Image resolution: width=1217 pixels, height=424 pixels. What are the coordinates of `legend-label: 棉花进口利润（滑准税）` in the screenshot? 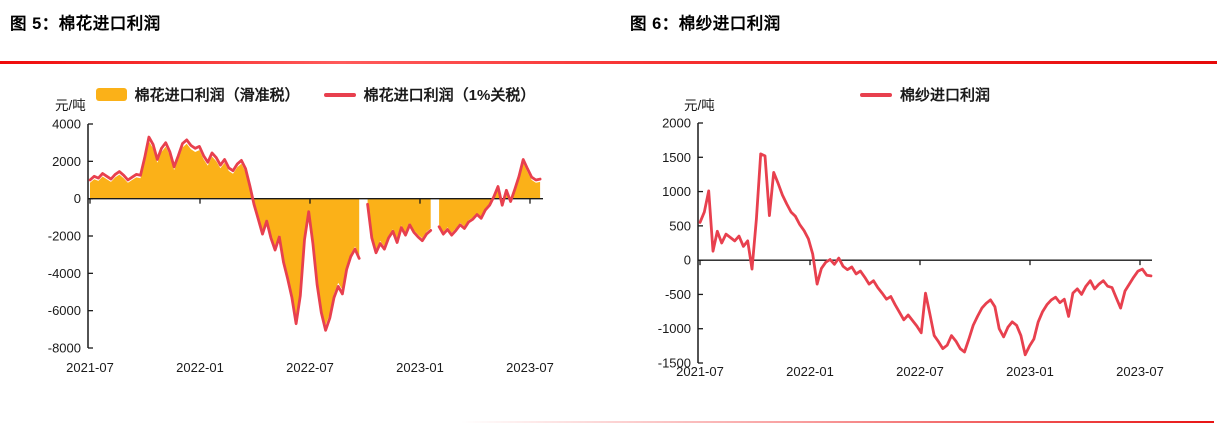 It's located at (217, 95).